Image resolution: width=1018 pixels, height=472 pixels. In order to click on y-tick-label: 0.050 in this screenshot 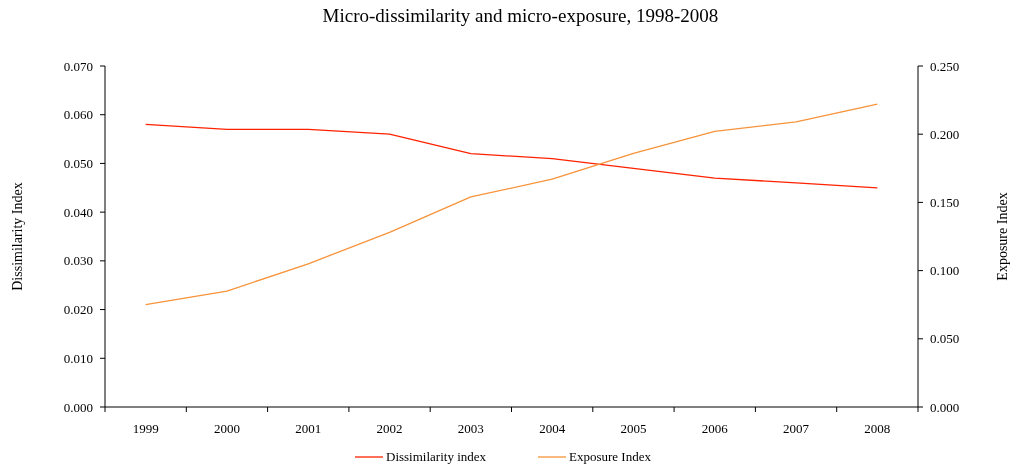, I will do `click(78, 163)`.